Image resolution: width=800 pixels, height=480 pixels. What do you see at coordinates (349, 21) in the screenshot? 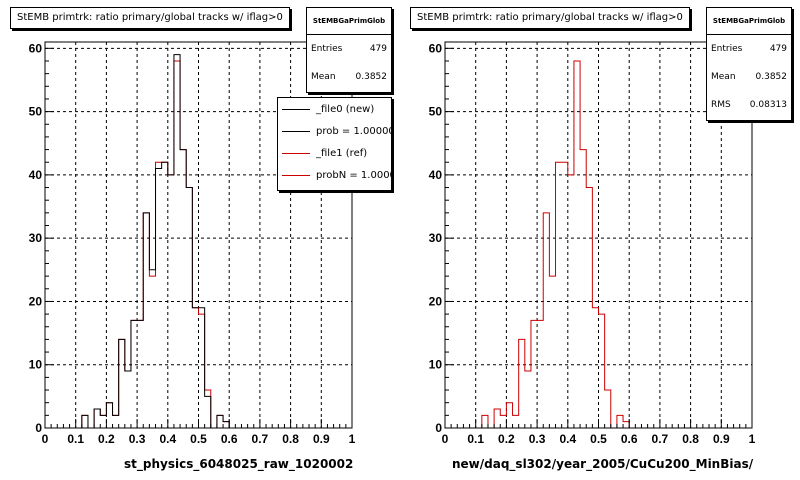
I see `left-stats-name: StEMBGaPrimGlob` at bounding box center [349, 21].